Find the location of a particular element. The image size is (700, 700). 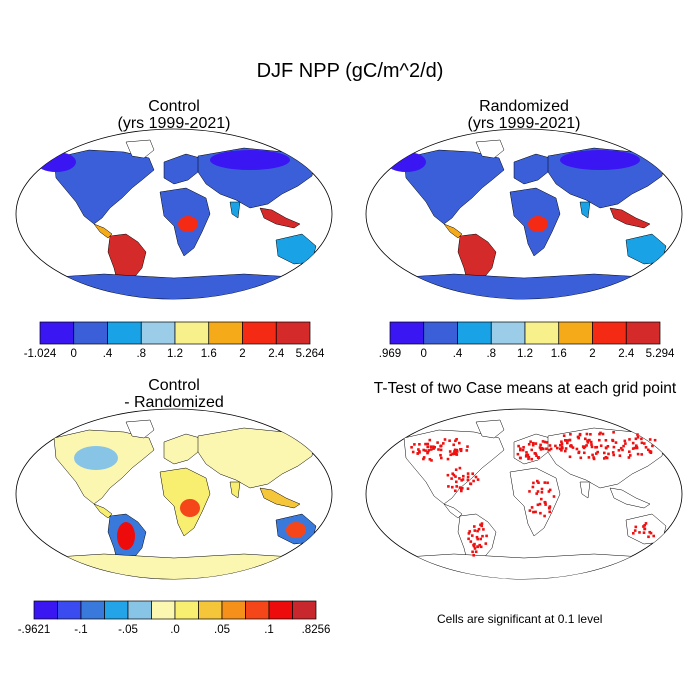

difference-colorbar-label: .0 is located at coordinates (175, 630).